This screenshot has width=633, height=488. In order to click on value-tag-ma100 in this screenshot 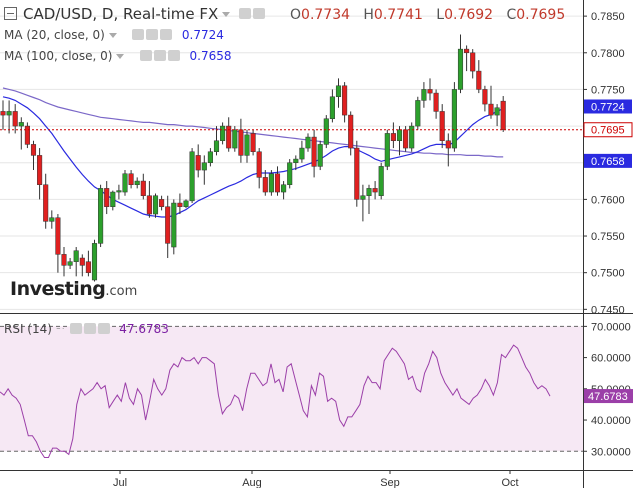, I will do `click(608, 160)`.